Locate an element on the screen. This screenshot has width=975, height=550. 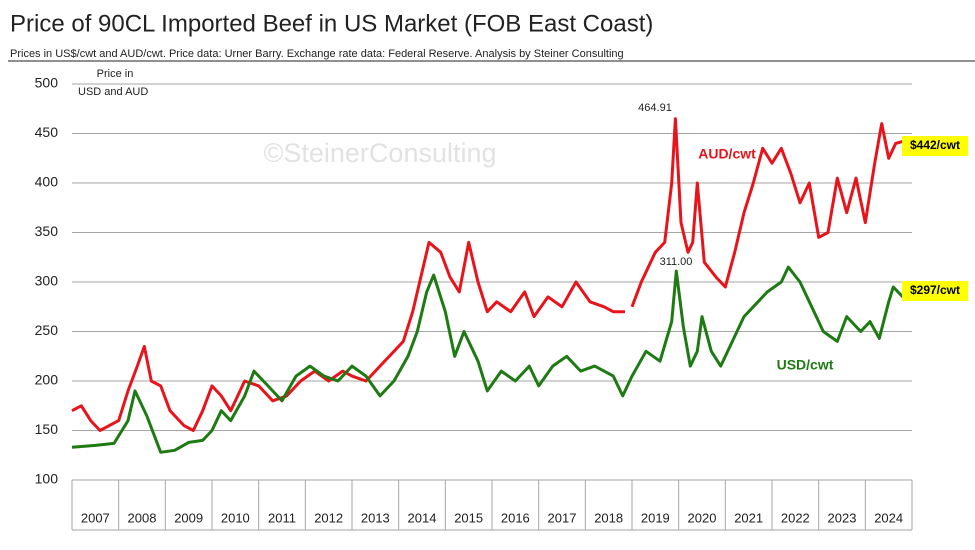
x-tick-label: 2009 is located at coordinates (188, 517).